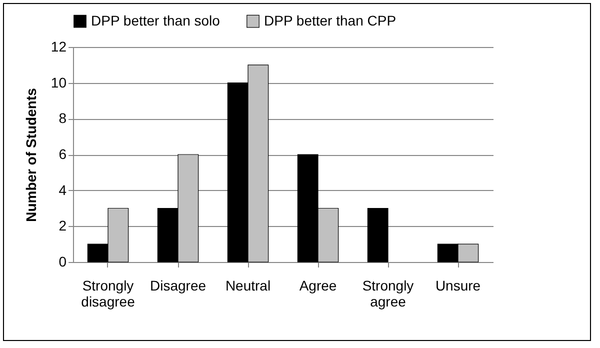 This screenshot has width=600, height=348. What do you see at coordinates (318, 286) in the screenshot?
I see `x-tick-label: Agree` at bounding box center [318, 286].